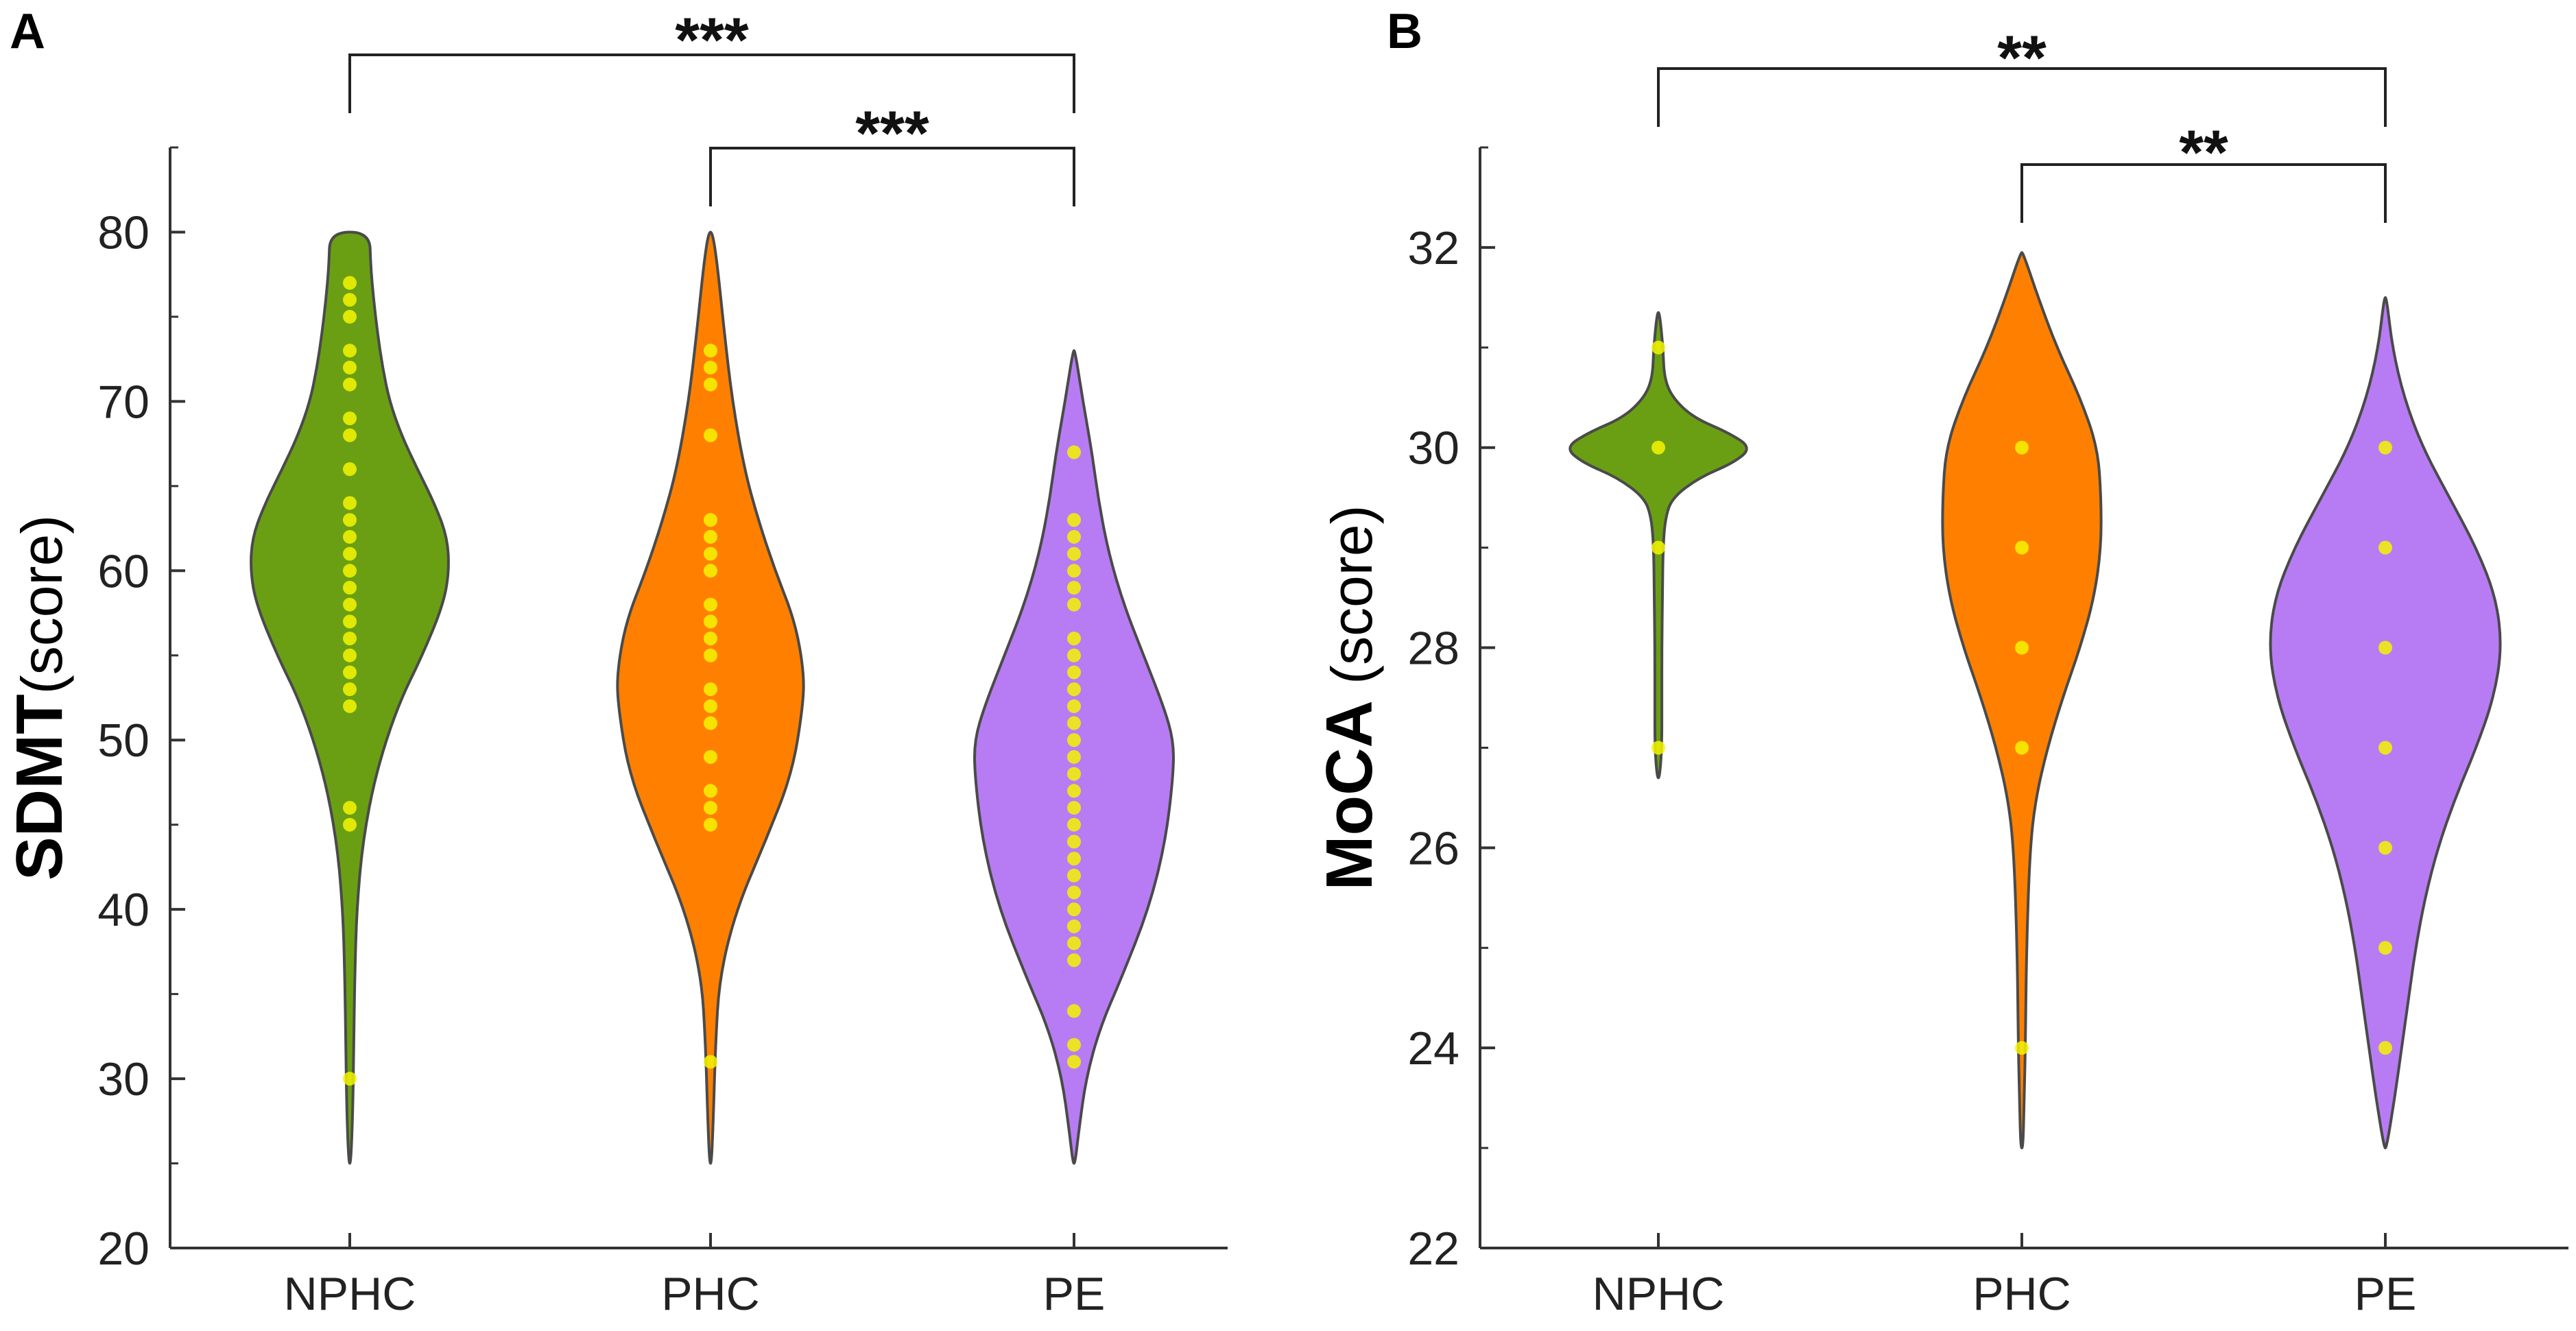 This screenshot has height=1331, width=2576. I want to click on y-axis-title: MoCA (score), so click(1349, 698).